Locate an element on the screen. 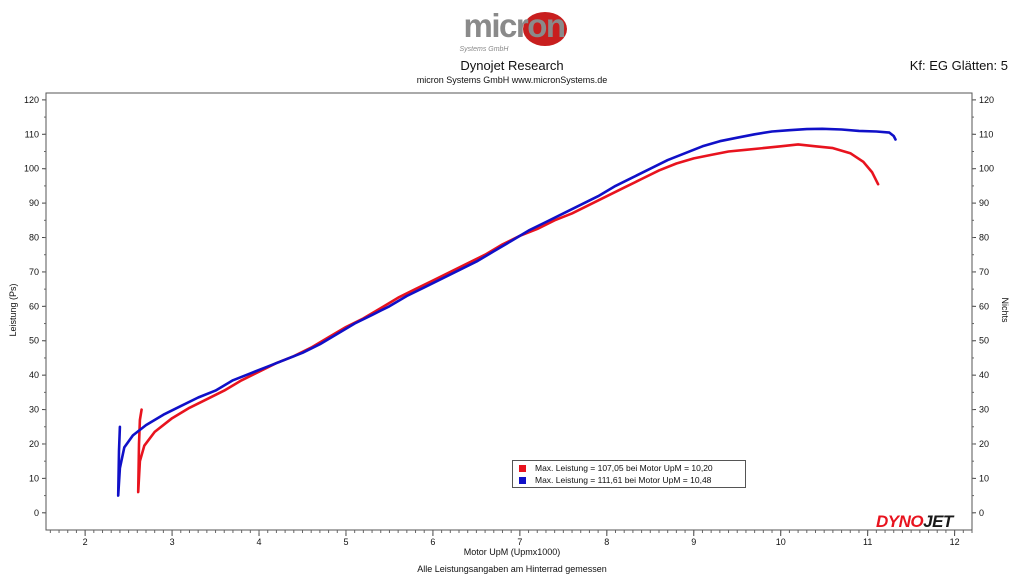 Image resolution: width=1024 pixels, height=576 pixels. y-tick-label-right: 40 is located at coordinates (984, 375).